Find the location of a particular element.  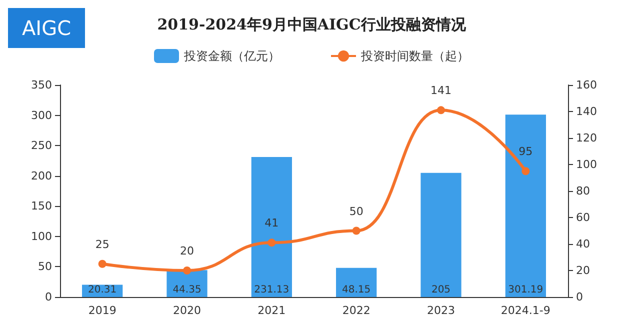

data-label: 48.15 is located at coordinates (356, 290).